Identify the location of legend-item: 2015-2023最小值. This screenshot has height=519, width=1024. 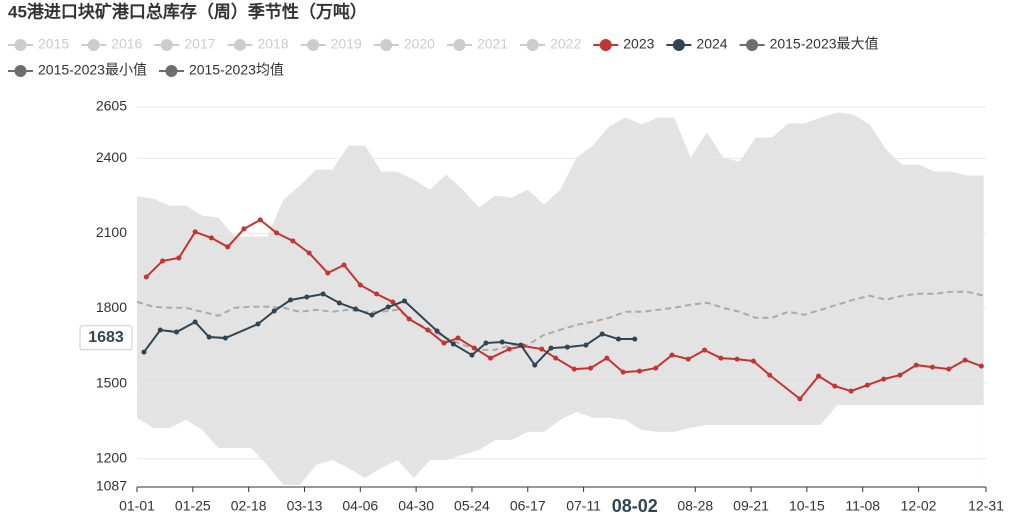
(77, 70).